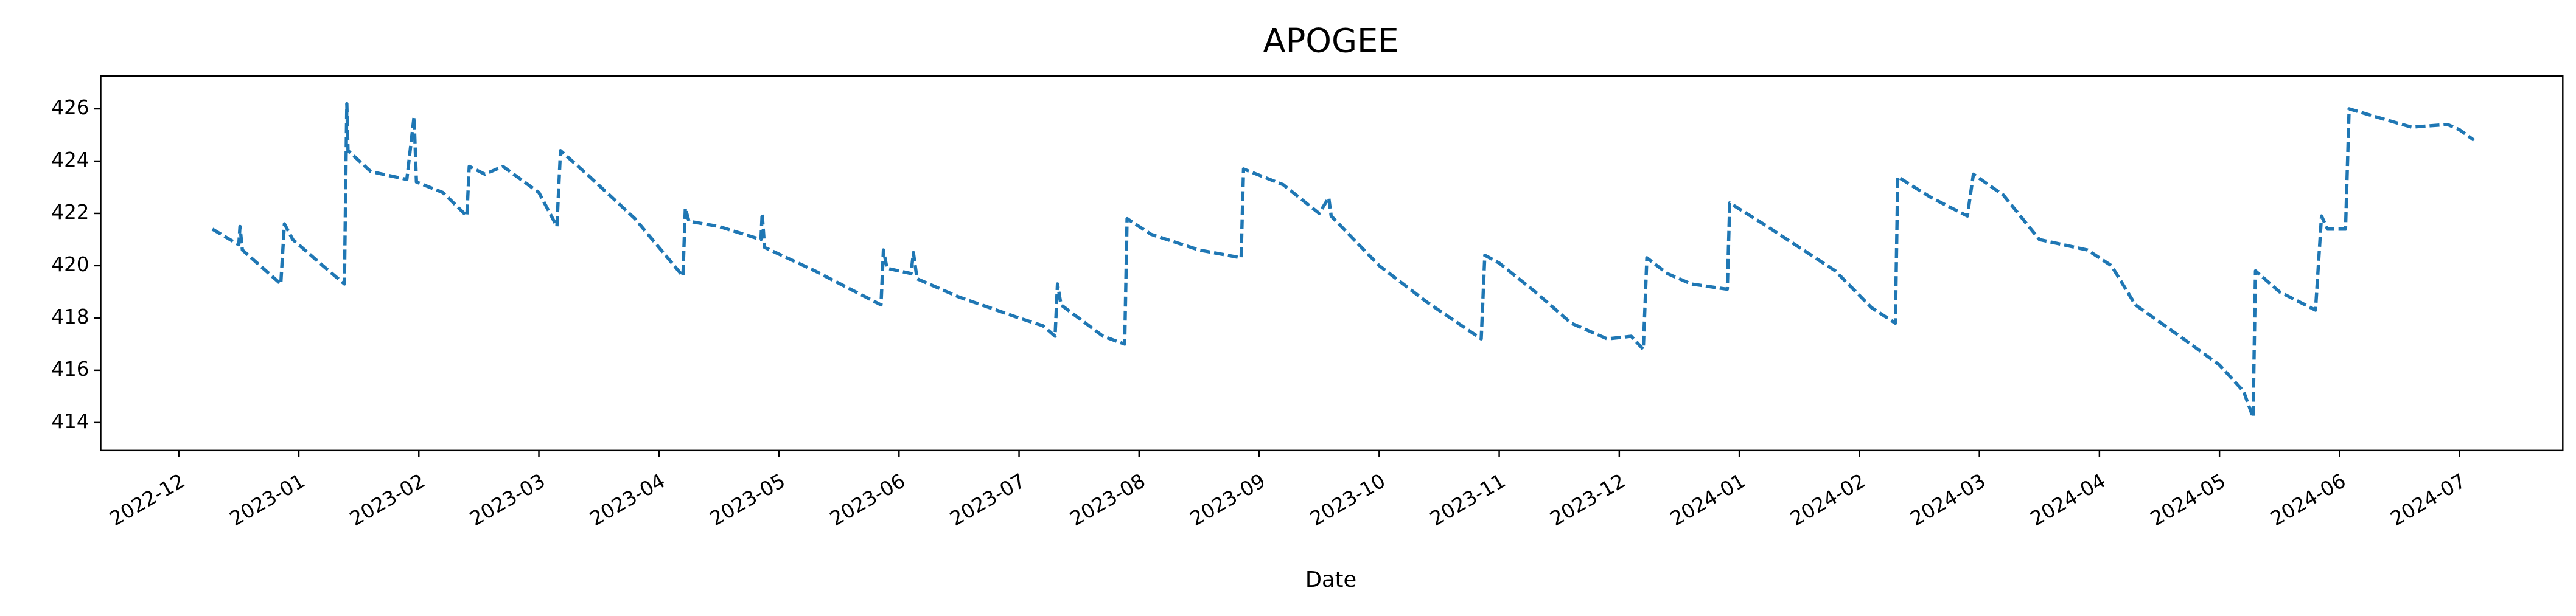 This screenshot has width=2576, height=616. I want to click on y-tick-label: 416, so click(70, 369).